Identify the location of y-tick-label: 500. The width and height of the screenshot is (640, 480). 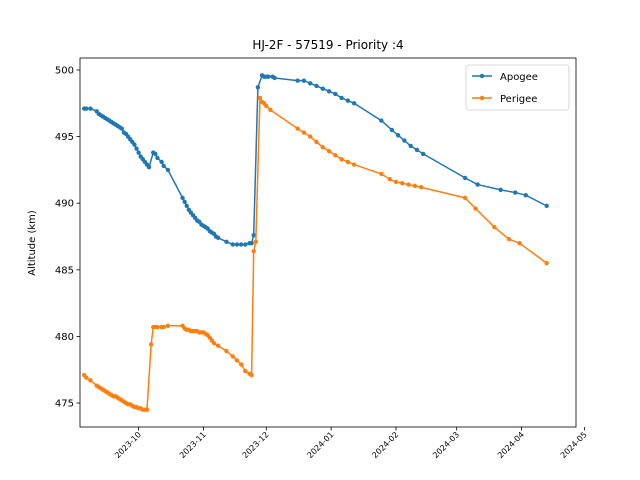
(64, 70).